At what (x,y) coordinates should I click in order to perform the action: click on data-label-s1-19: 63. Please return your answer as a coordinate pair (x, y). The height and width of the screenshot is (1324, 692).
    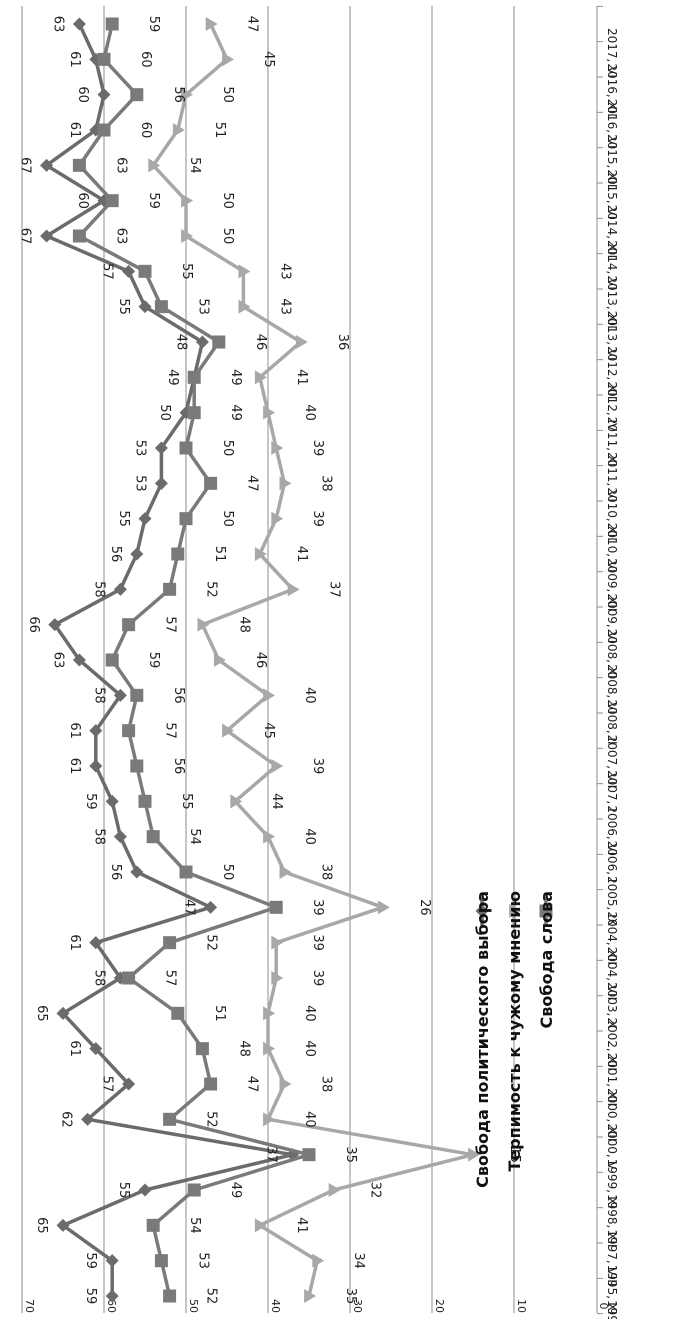
    Looking at the image, I should click on (57, 660).